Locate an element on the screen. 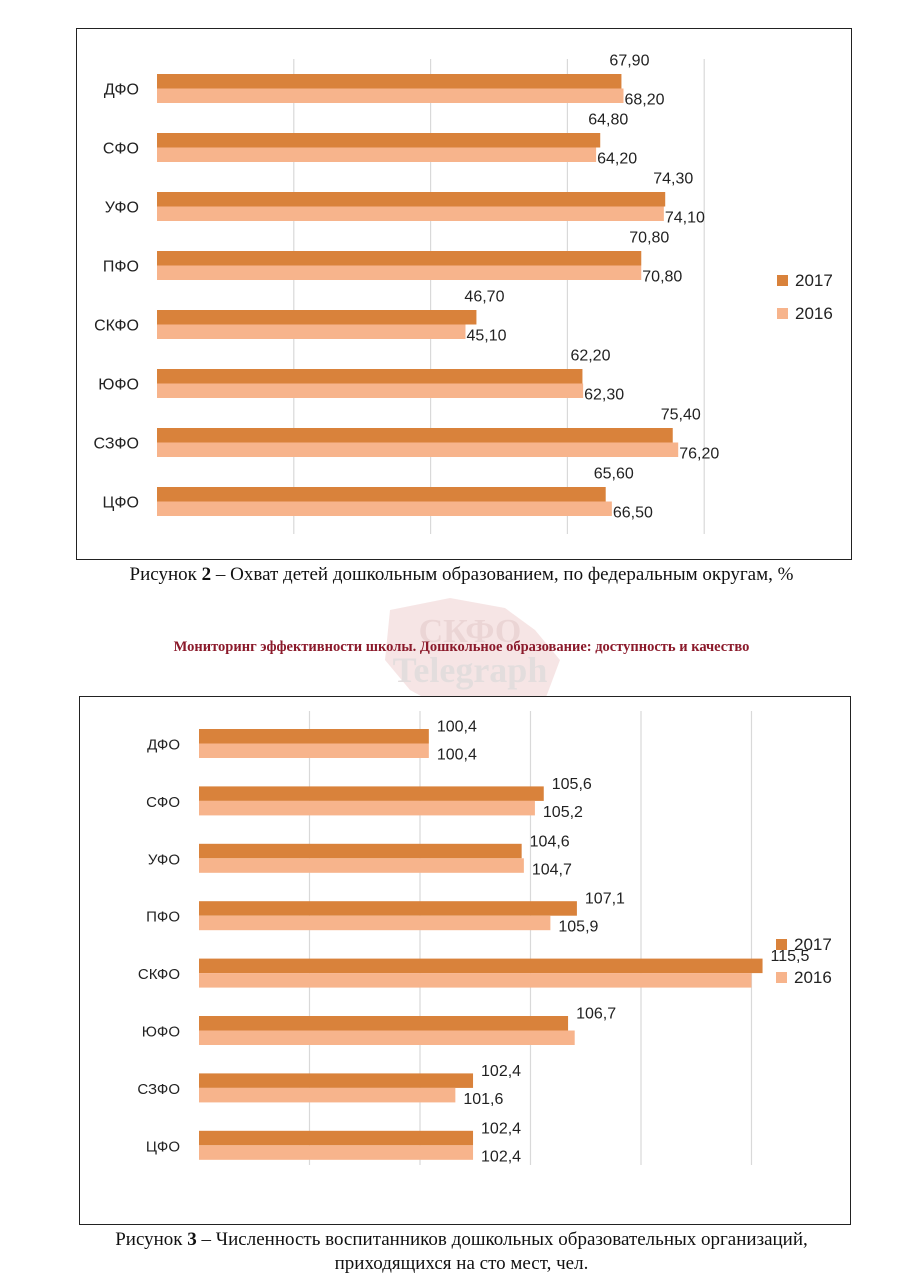 This screenshot has height=1280, width=923. data-label: 67,90 is located at coordinates (629, 61).